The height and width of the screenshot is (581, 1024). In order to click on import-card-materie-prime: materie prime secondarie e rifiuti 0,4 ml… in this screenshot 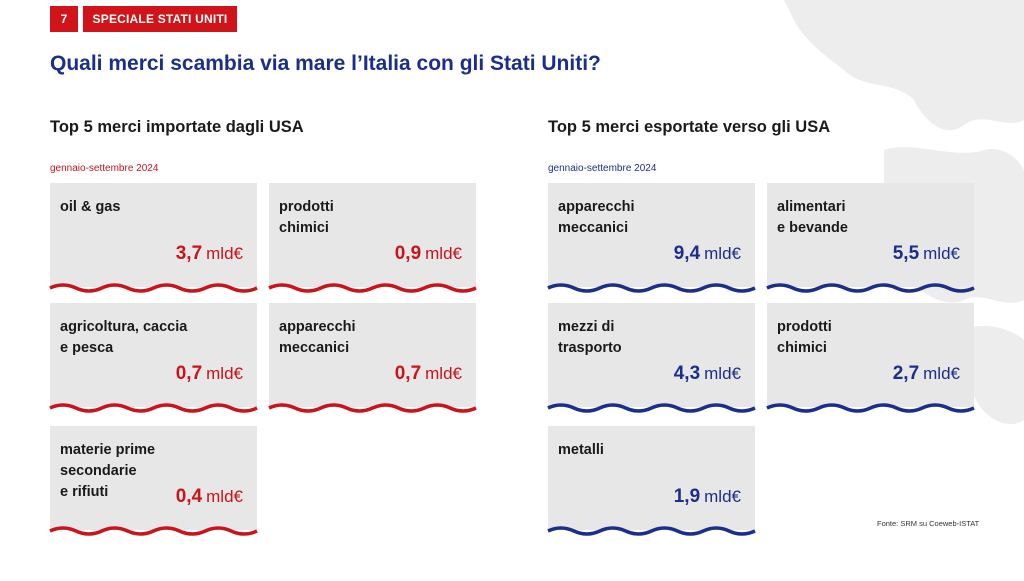, I will do `click(153, 481)`.